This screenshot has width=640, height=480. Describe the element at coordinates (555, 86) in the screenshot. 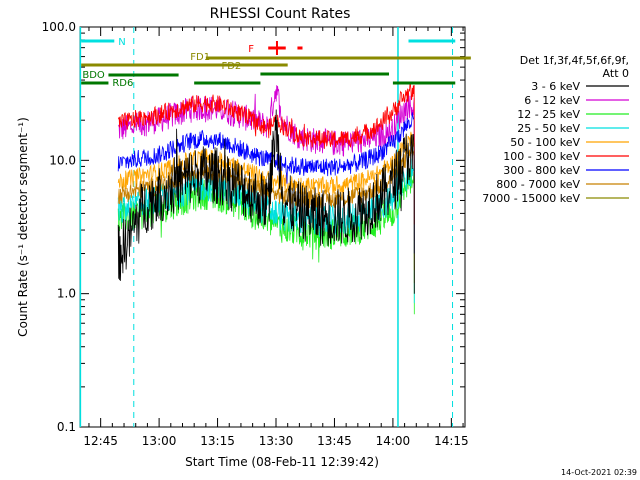

I see `legend-label: 3 - 6 keV` at that location.